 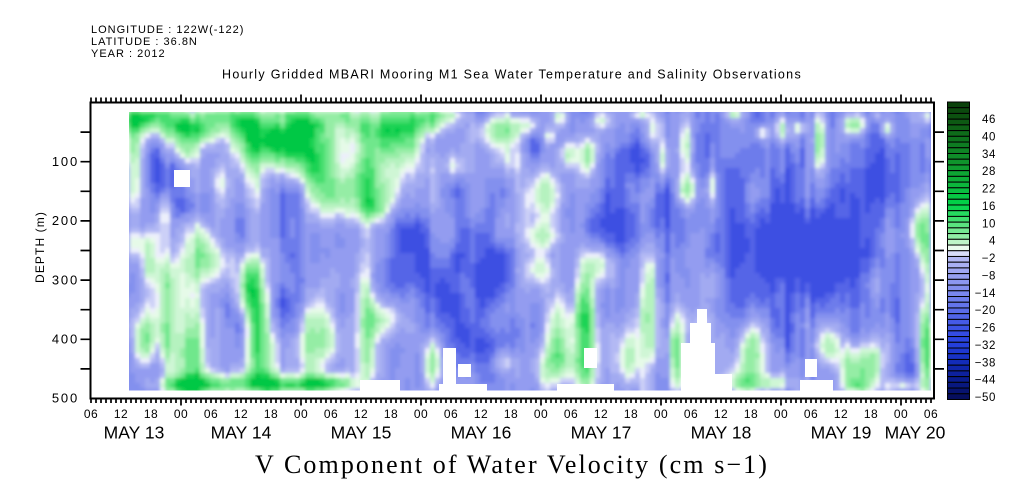 I want to click on svg-text: LONGITUDE : 122W(-122), so click(x=167, y=30).